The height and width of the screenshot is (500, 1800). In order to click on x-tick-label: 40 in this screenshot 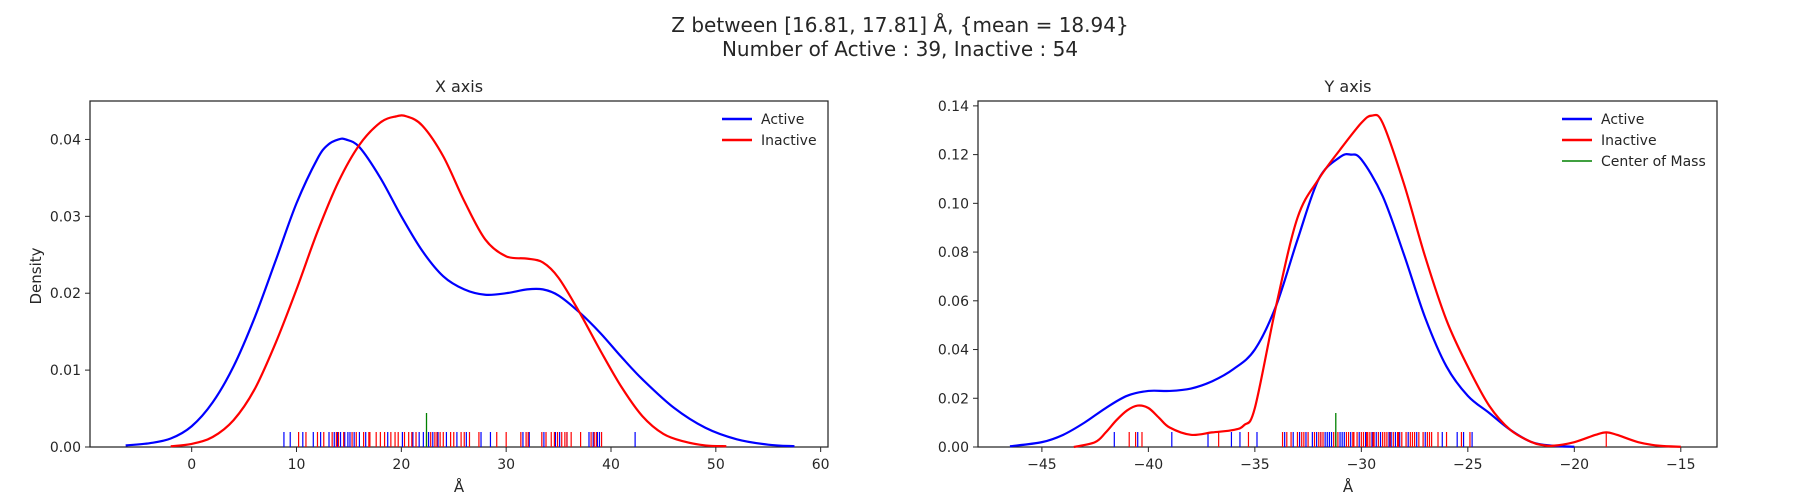, I will do `click(611, 465)`.